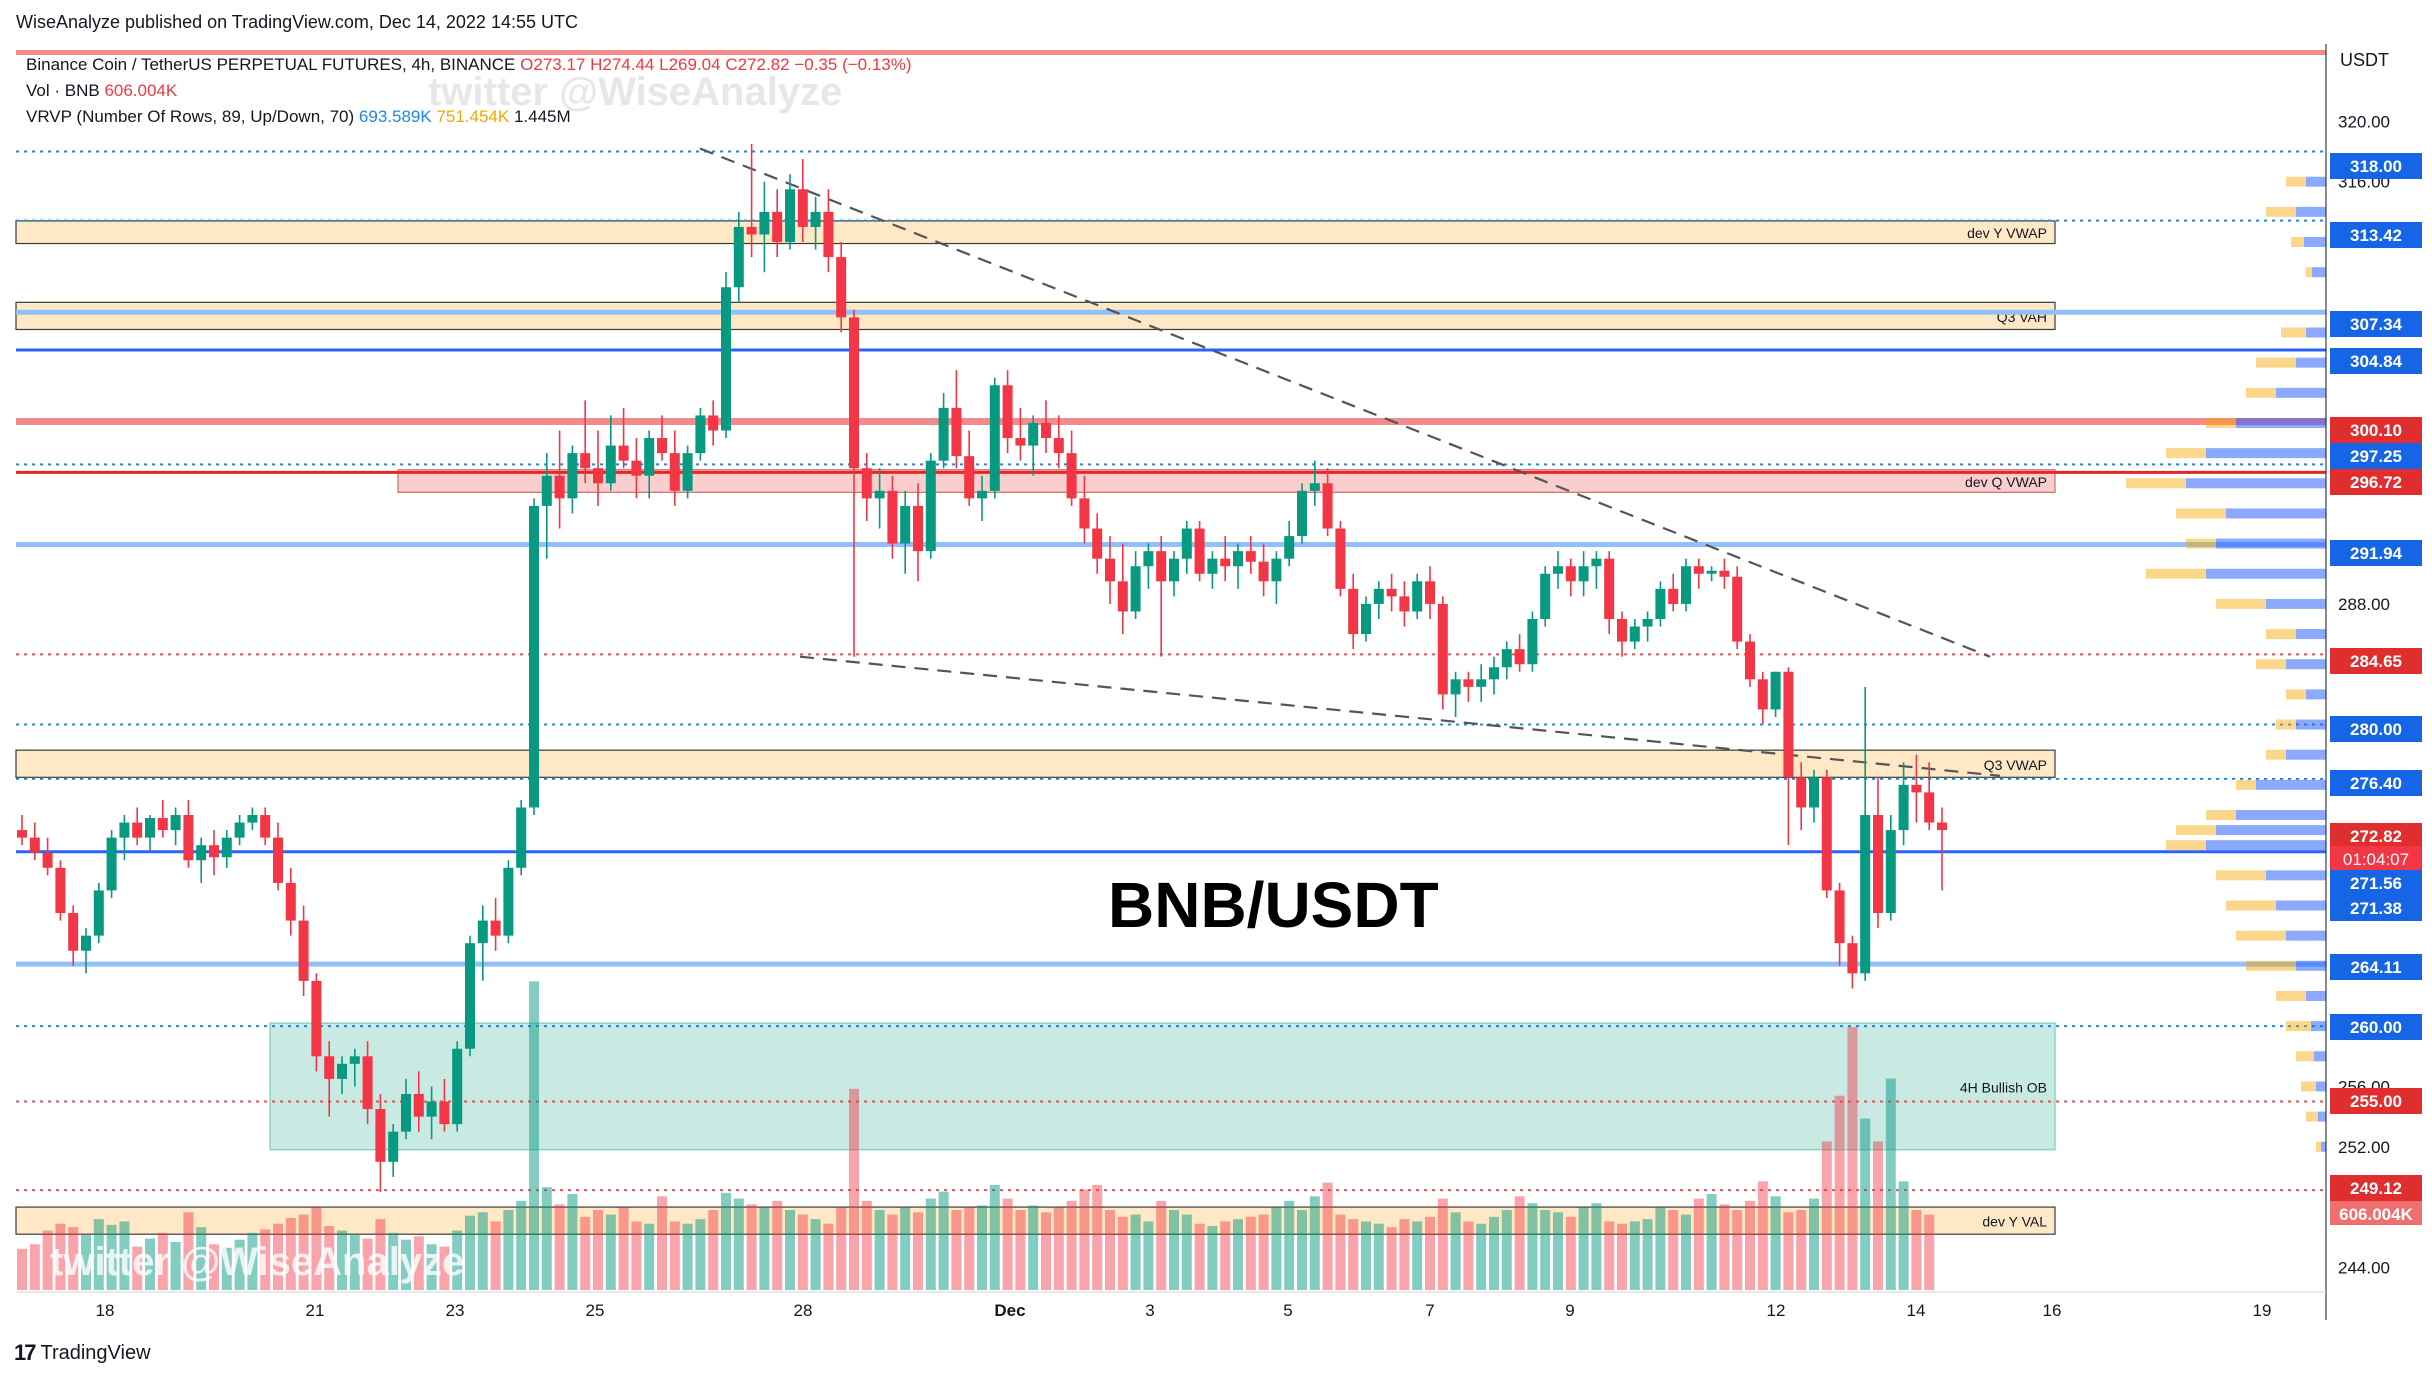  Describe the element at coordinates (190, 116) in the screenshot. I see `legend-vrvp-label: VRVP (Number Of Rows, 89, Up/Down, 70)` at that location.